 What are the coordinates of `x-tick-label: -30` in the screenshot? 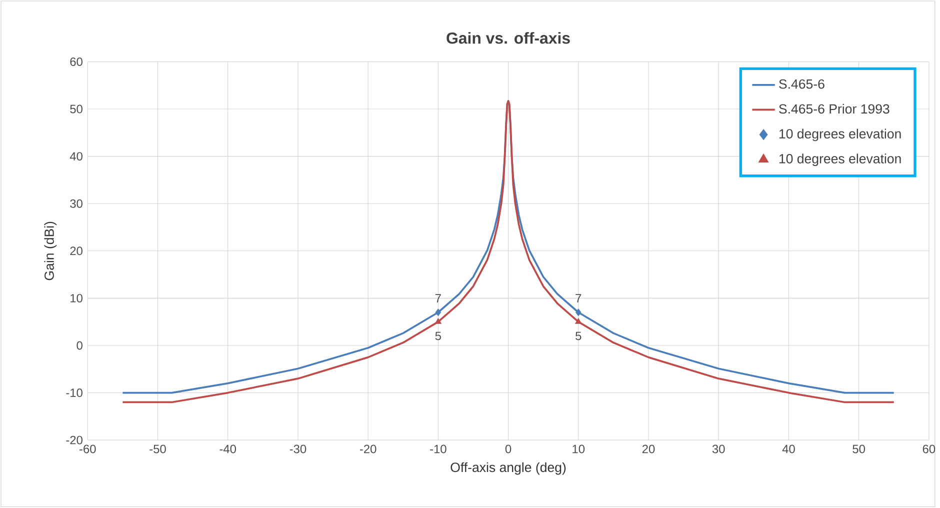 It's located at (298, 449).